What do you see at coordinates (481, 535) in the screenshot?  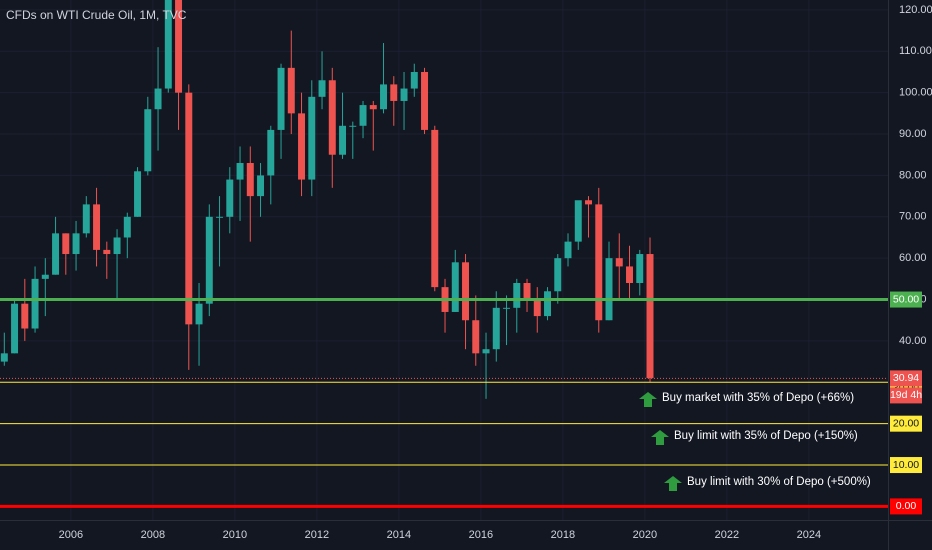 I see `x-tick-label: 2016` at bounding box center [481, 535].